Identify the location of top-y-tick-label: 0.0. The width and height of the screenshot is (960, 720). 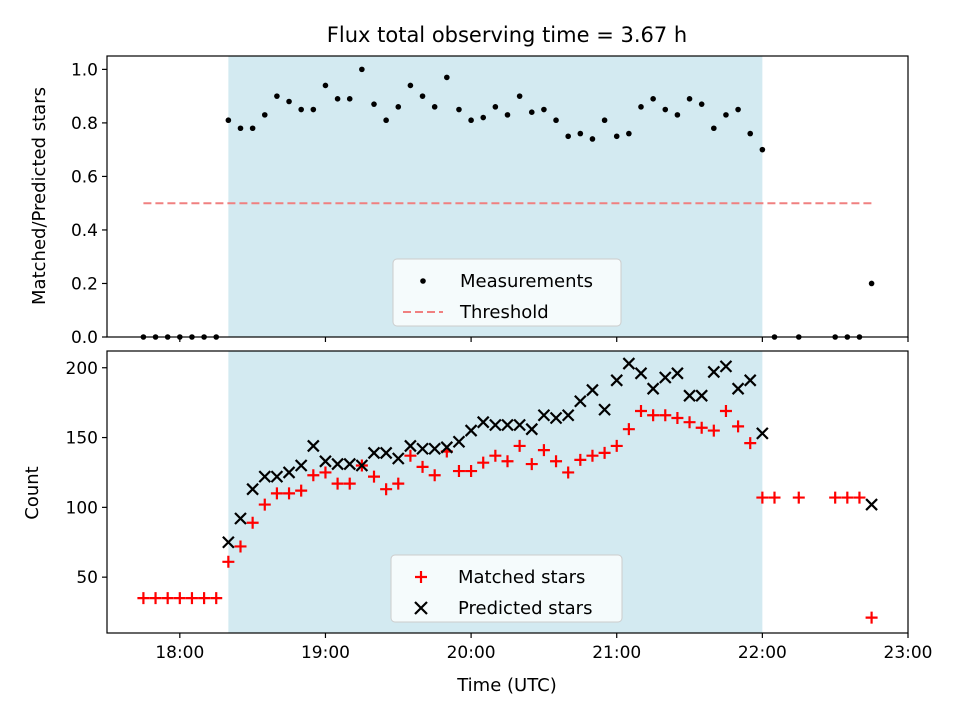
(84, 338).